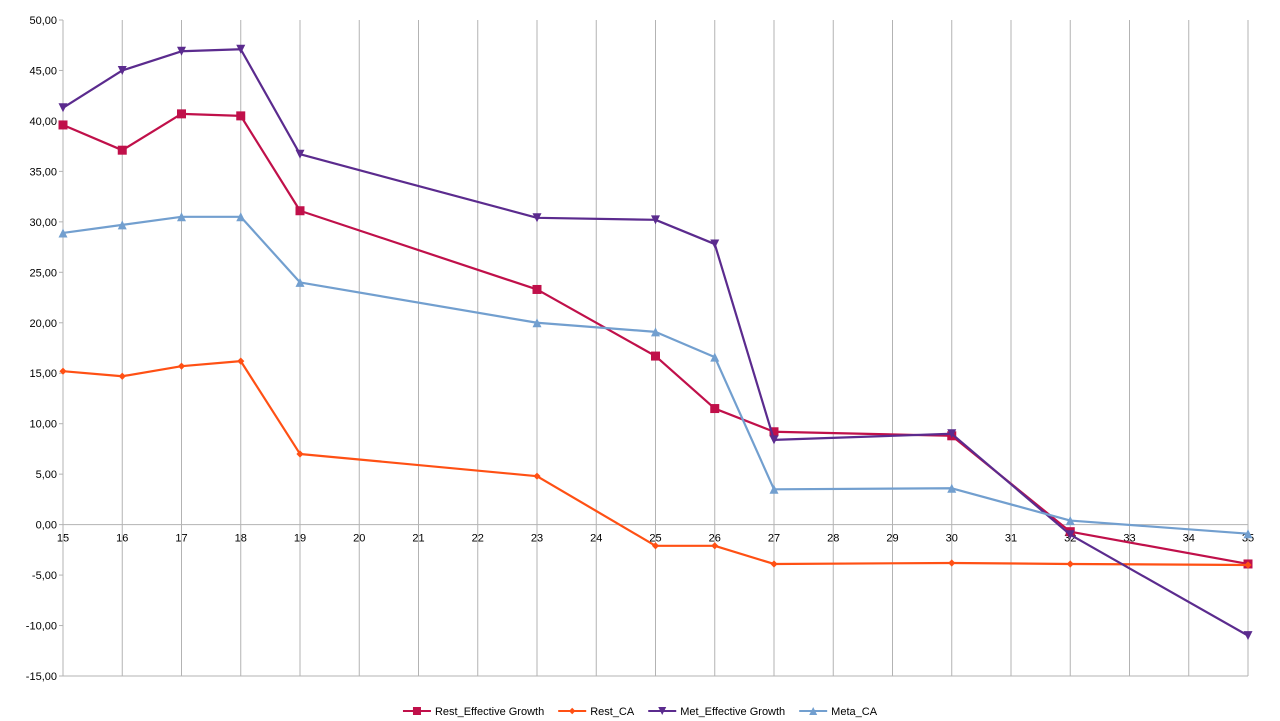 This screenshot has height=721, width=1280. Describe the element at coordinates (43, 273) in the screenshot. I see `y-tick-label: 25,00` at that location.